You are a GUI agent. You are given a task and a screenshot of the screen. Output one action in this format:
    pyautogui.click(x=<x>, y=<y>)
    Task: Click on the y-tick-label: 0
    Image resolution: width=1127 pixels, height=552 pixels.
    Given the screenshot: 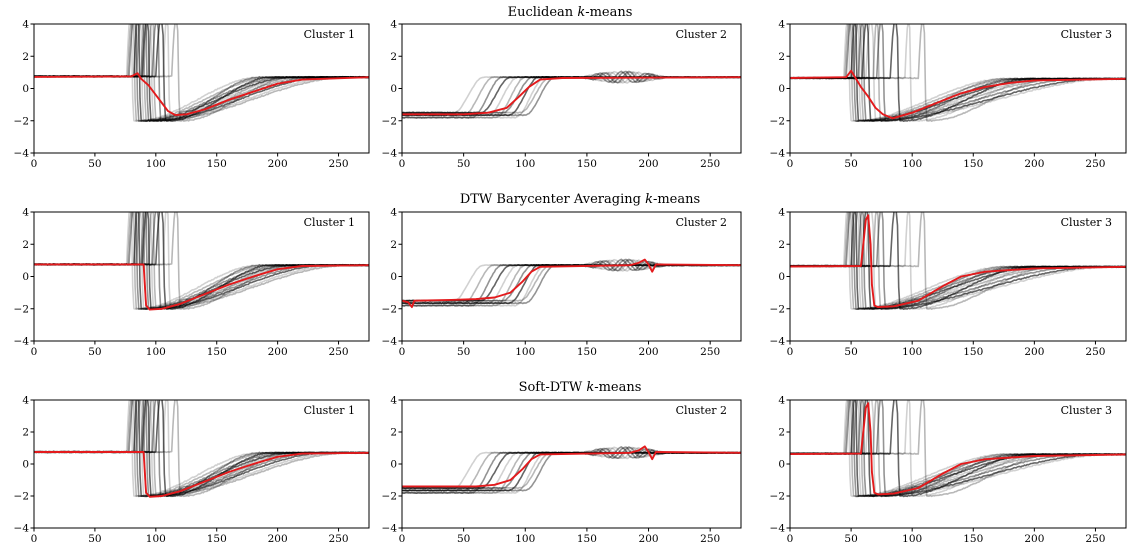 What is the action you would take?
    pyautogui.click(x=393, y=89)
    